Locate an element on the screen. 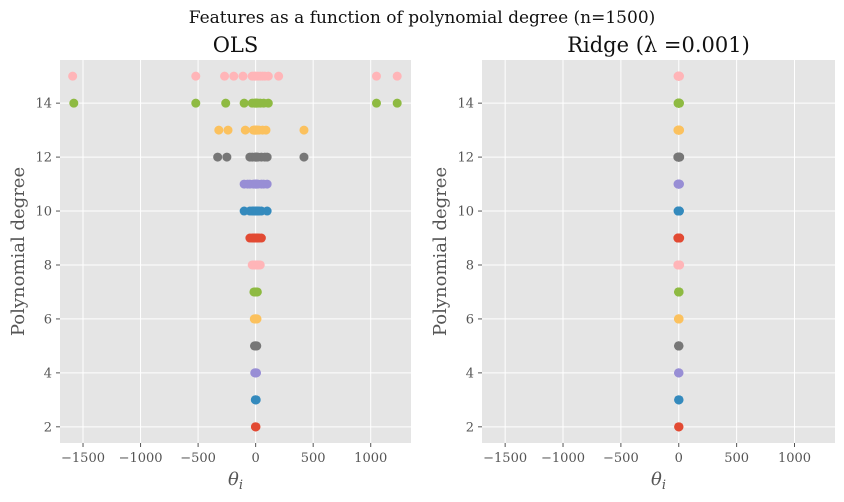 The width and height of the screenshot is (844, 502). y-tick-label-0: 6 is located at coordinates (48, 319).